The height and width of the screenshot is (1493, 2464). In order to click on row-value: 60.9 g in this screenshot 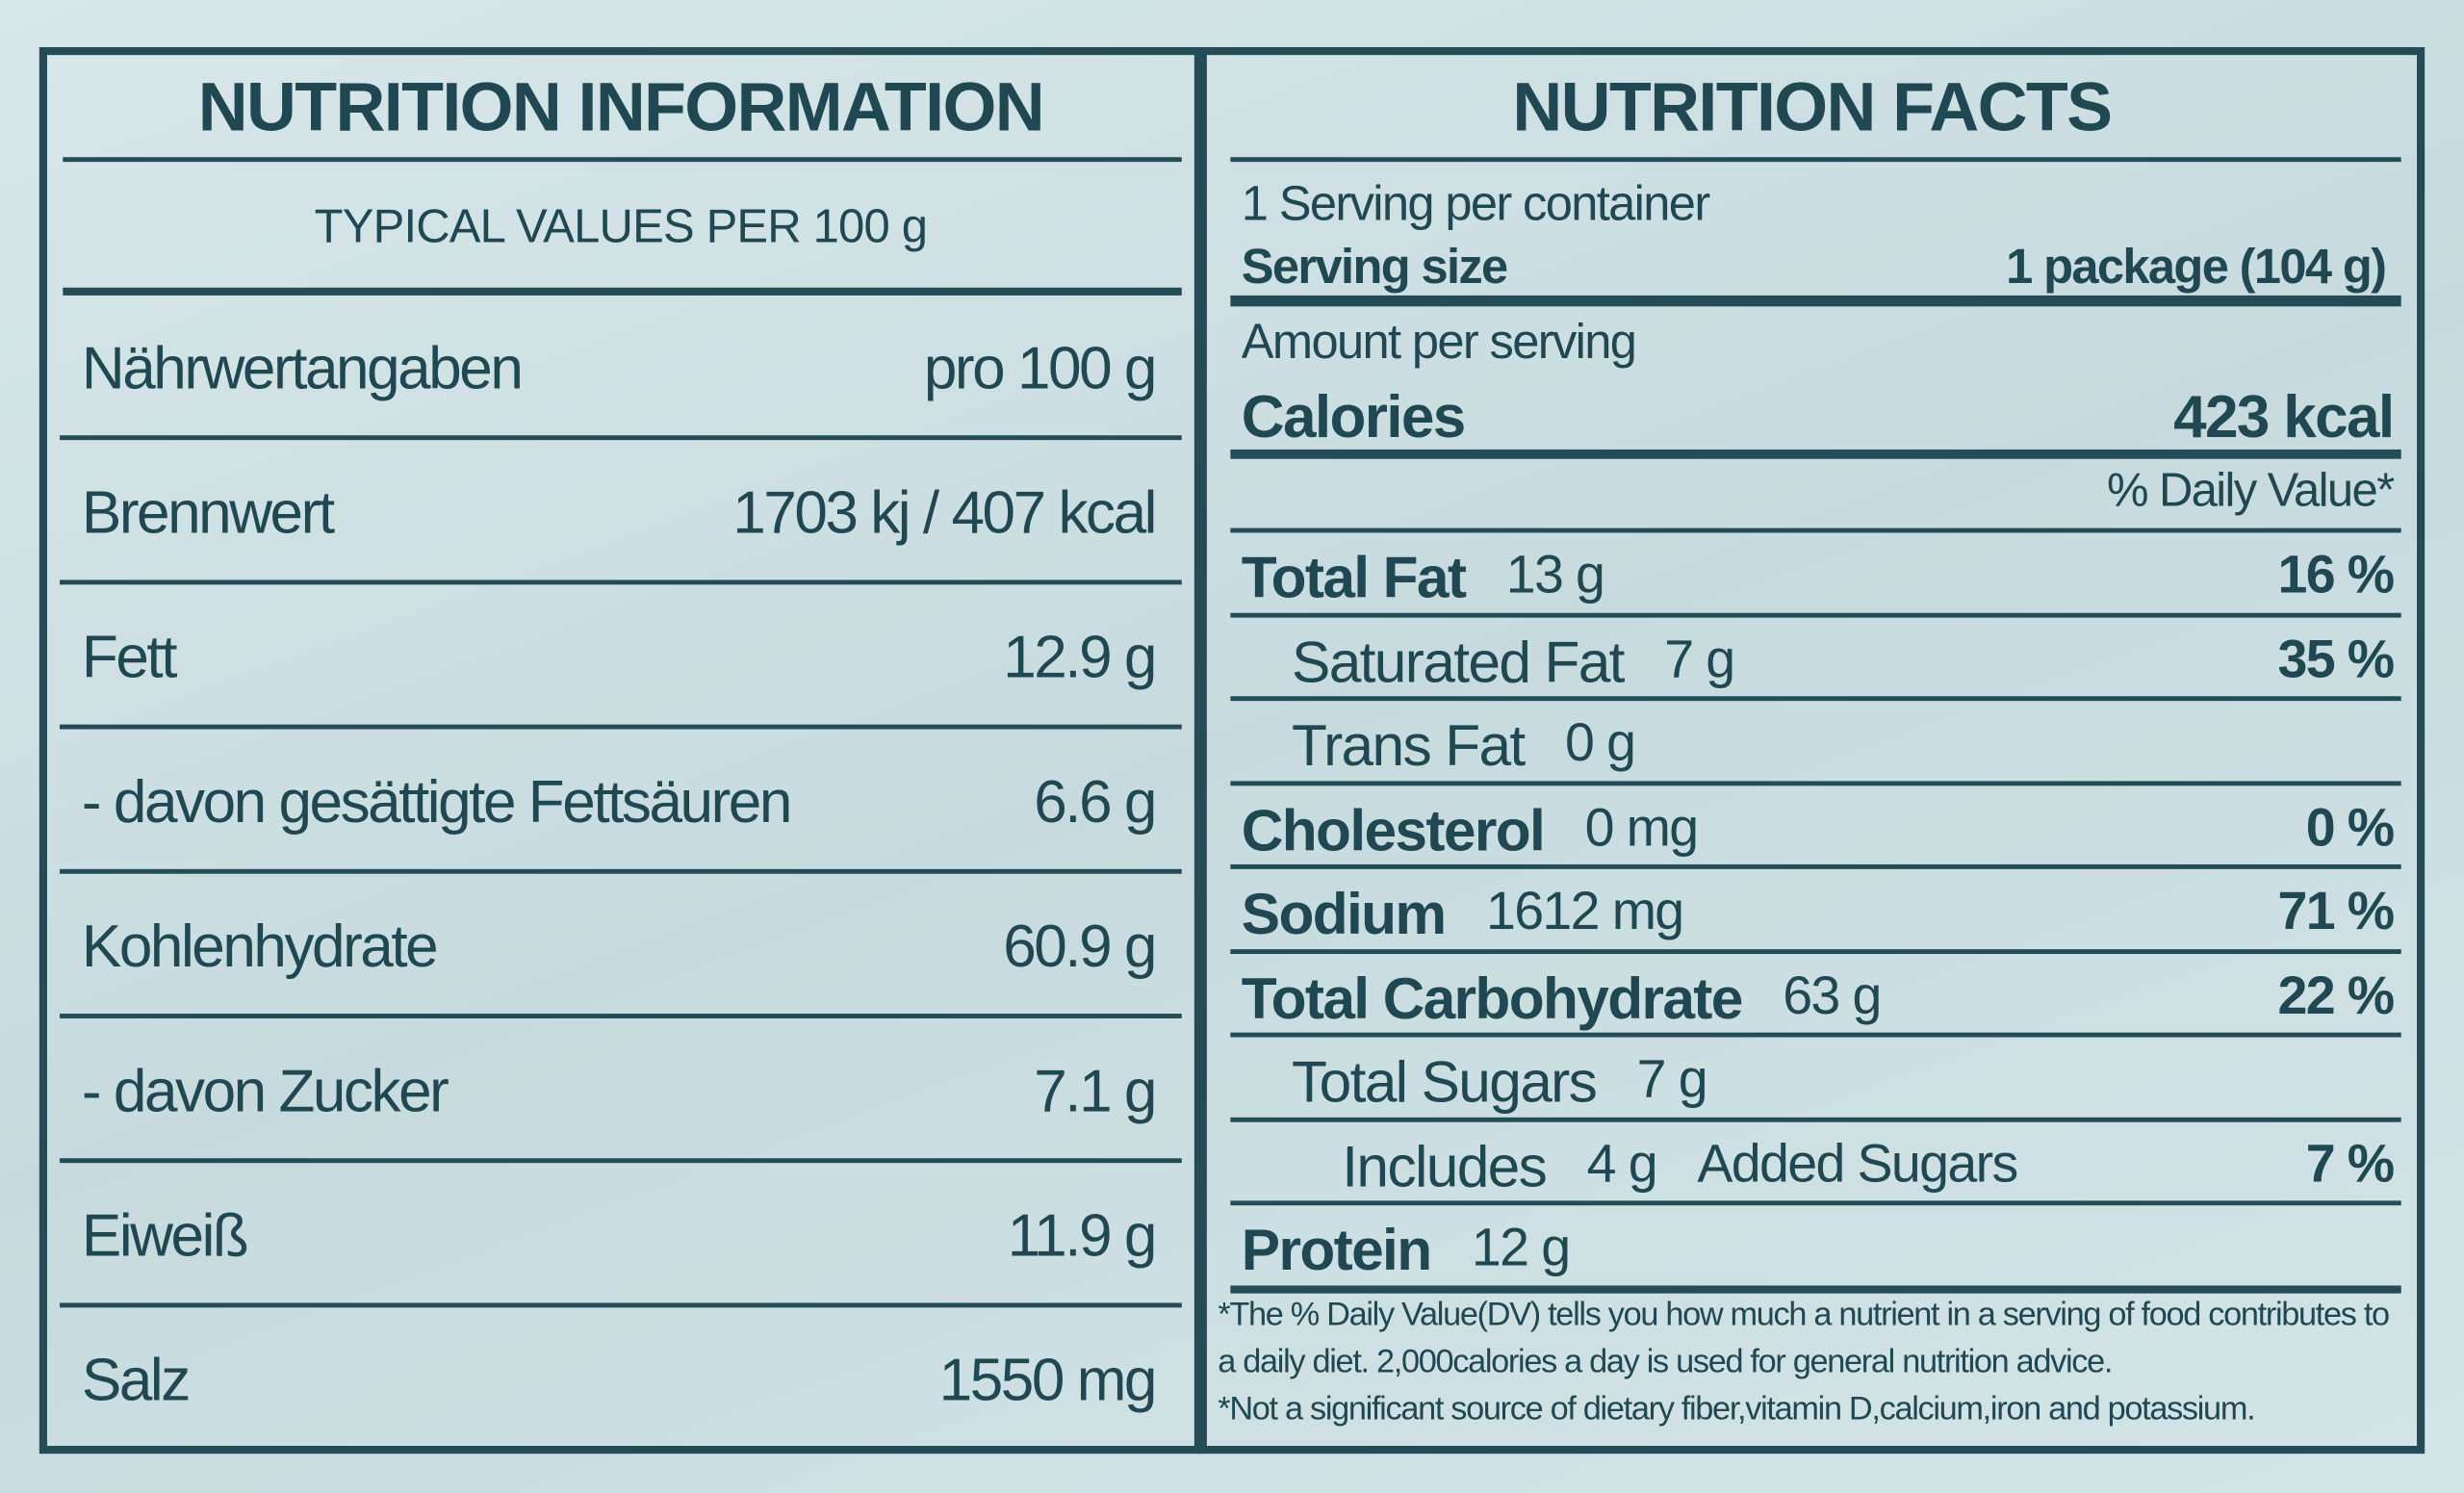, I will do `click(1080, 948)`.